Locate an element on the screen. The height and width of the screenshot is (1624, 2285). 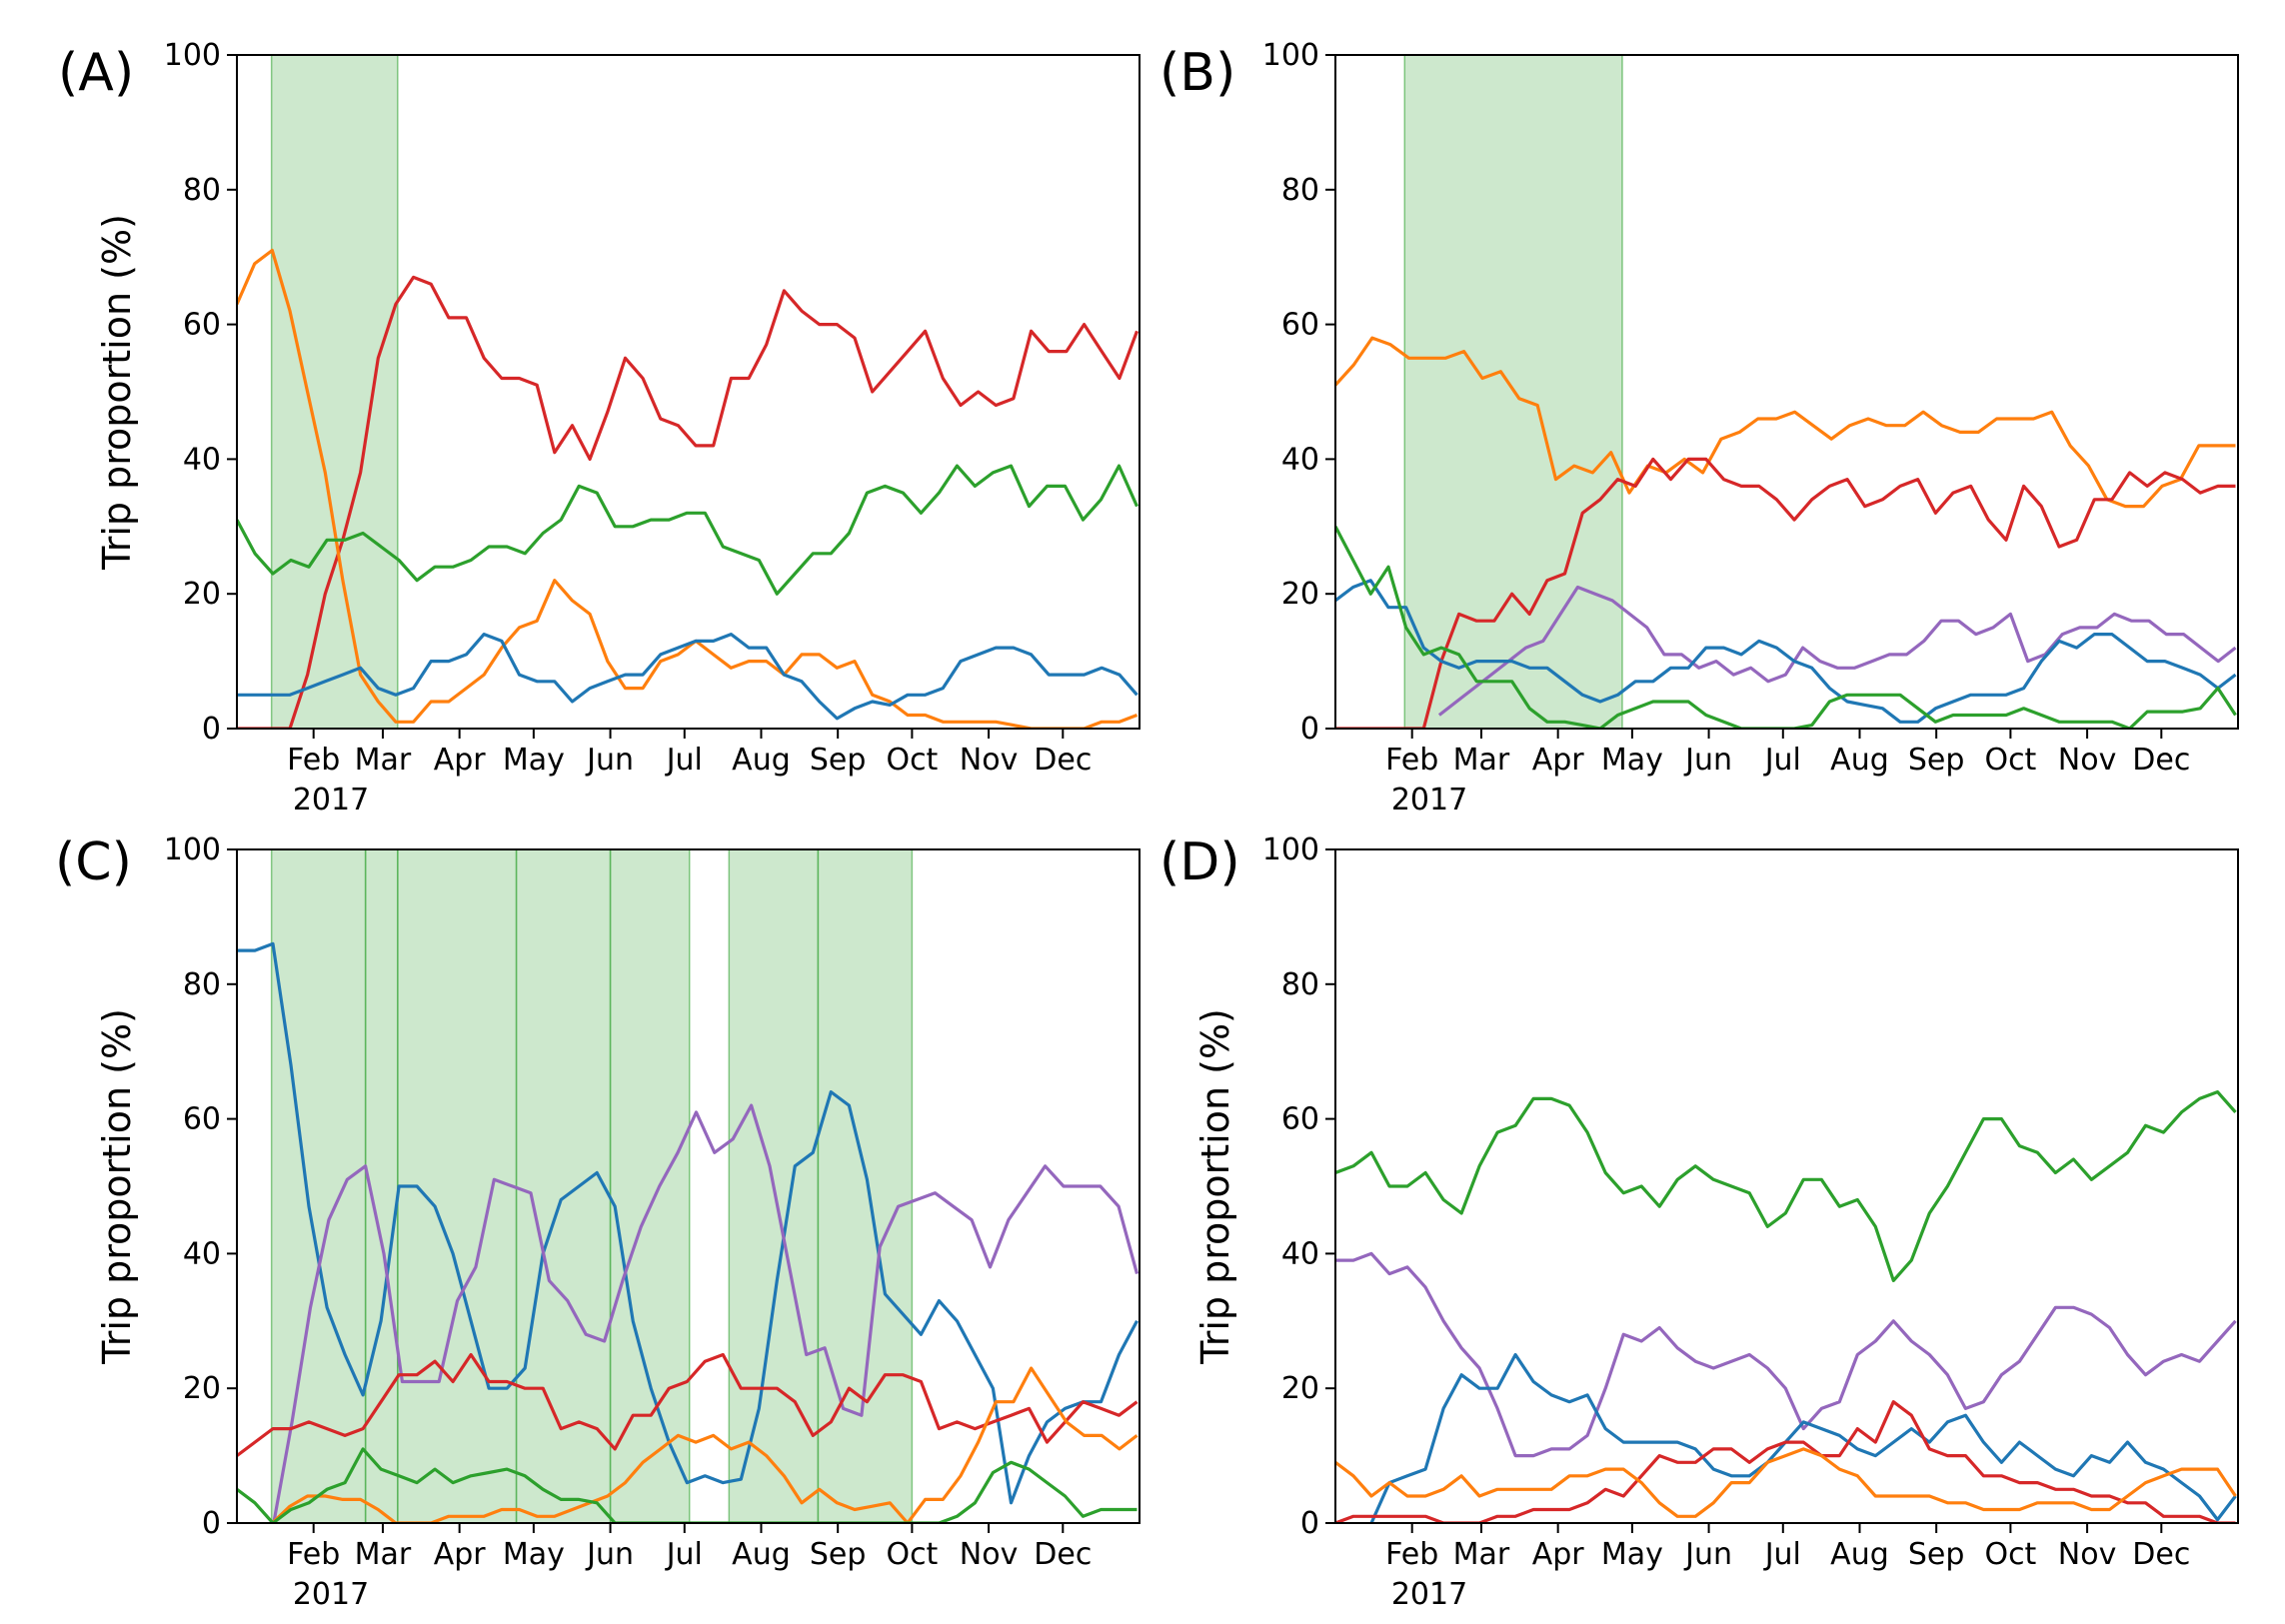
panel-label: (A) is located at coordinates (96, 73).